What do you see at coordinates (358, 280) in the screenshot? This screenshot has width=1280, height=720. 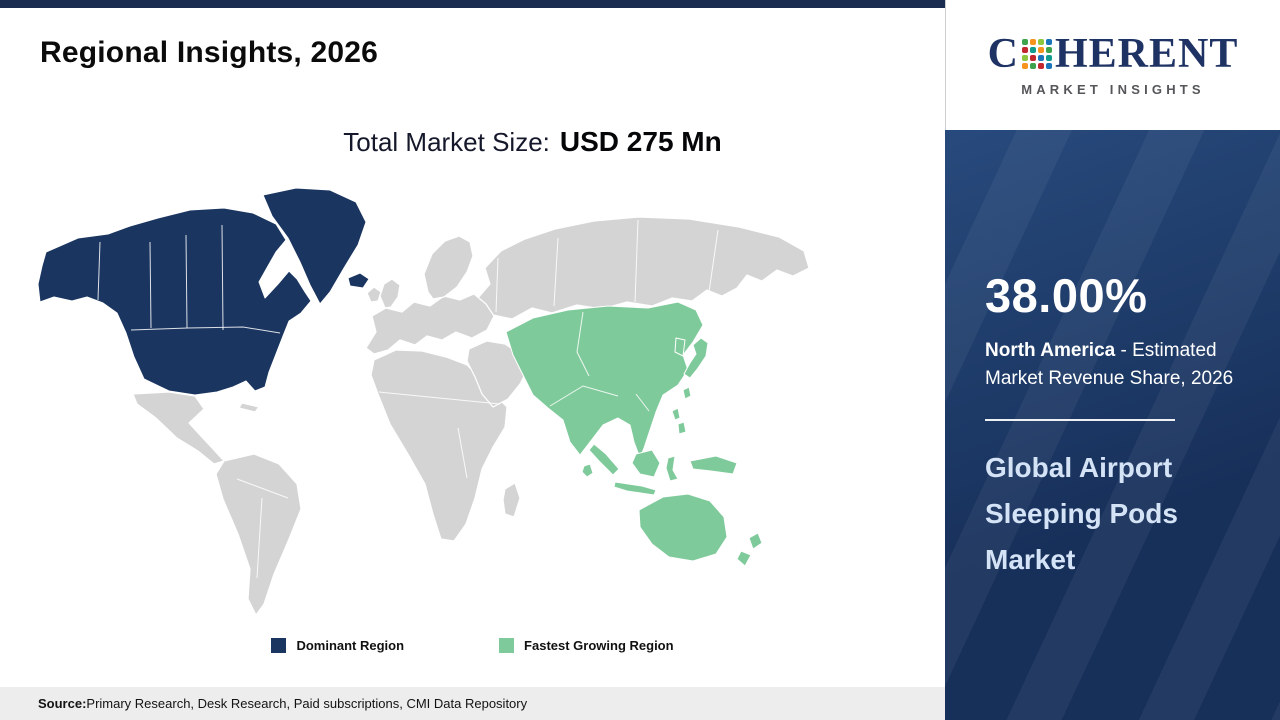 I see `region-iceland` at bounding box center [358, 280].